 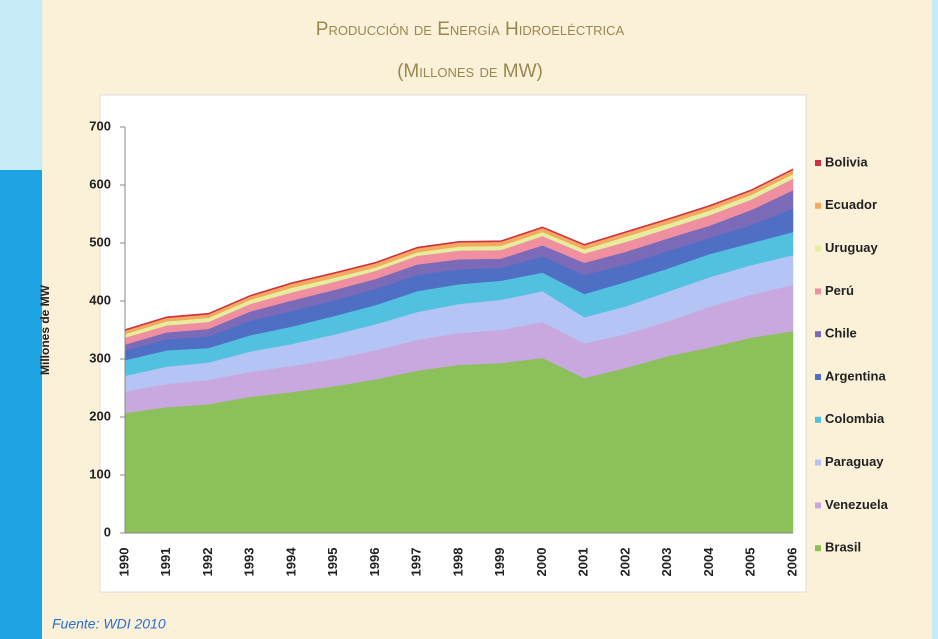 I want to click on chart-title: Producción de Energía Hidroeléctrica, so click(x=470, y=29).